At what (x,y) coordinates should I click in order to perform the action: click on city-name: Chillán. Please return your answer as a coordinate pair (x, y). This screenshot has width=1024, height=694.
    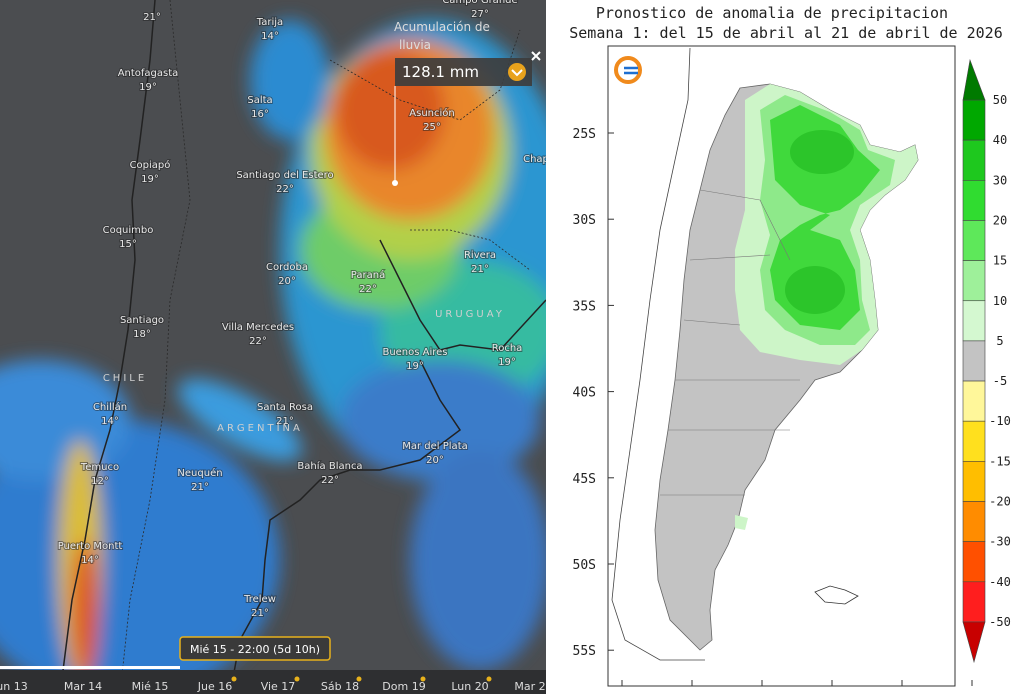
    Looking at the image, I should click on (110, 407).